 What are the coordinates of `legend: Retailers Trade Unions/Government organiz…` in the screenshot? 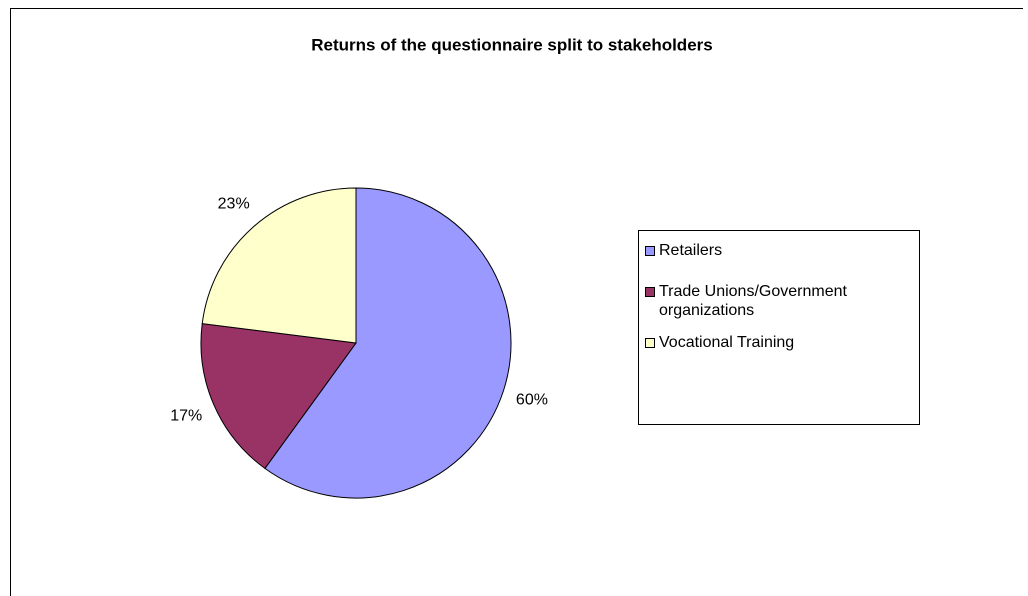 It's located at (779, 327).